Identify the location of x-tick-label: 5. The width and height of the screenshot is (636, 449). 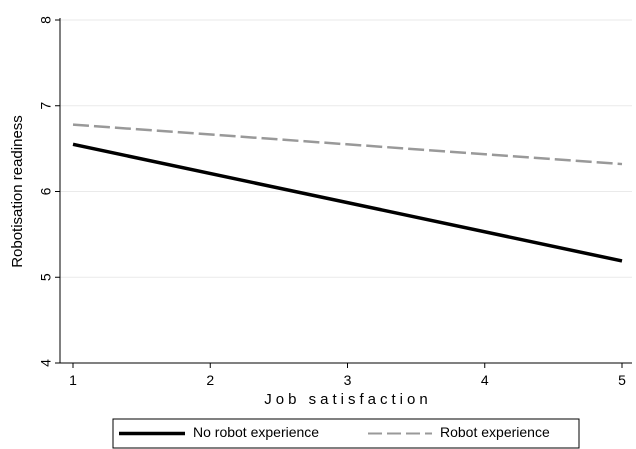
(622, 380).